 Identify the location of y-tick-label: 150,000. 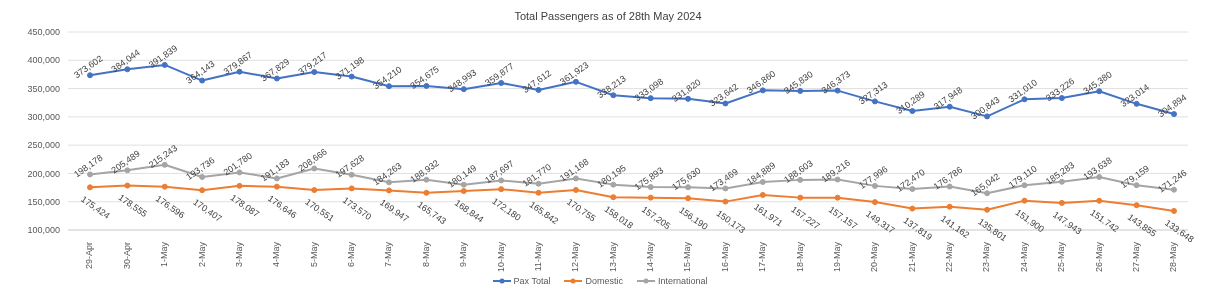
(43, 201).